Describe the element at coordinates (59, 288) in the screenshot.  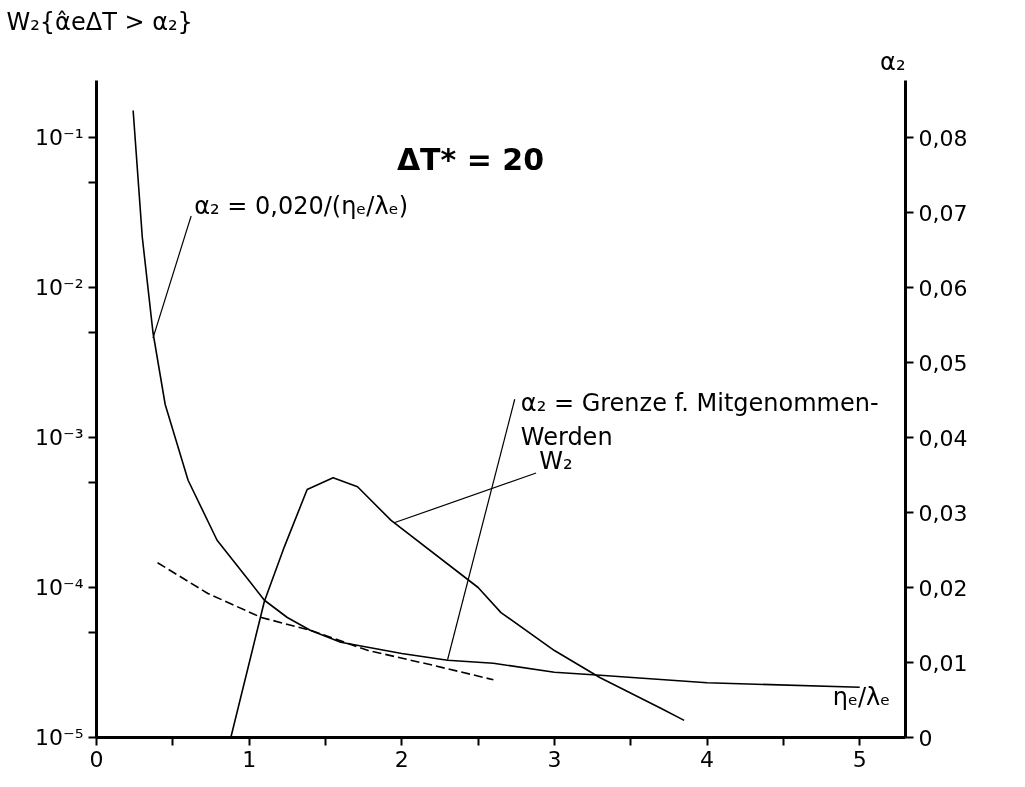
I see `y-tick-label: 10⁻²` at that location.